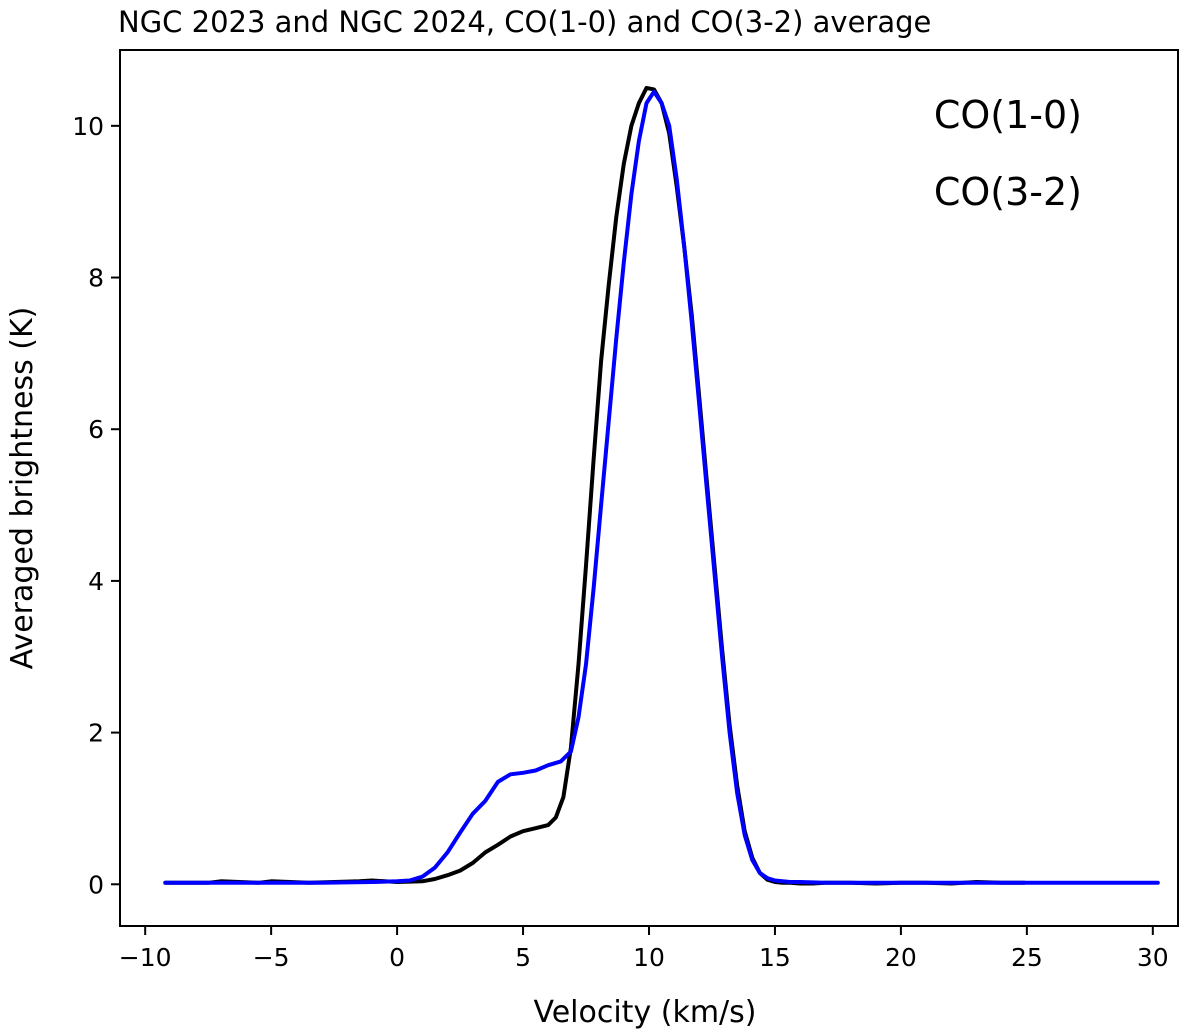  I want to click on x-tick-label: 10, so click(649, 957).